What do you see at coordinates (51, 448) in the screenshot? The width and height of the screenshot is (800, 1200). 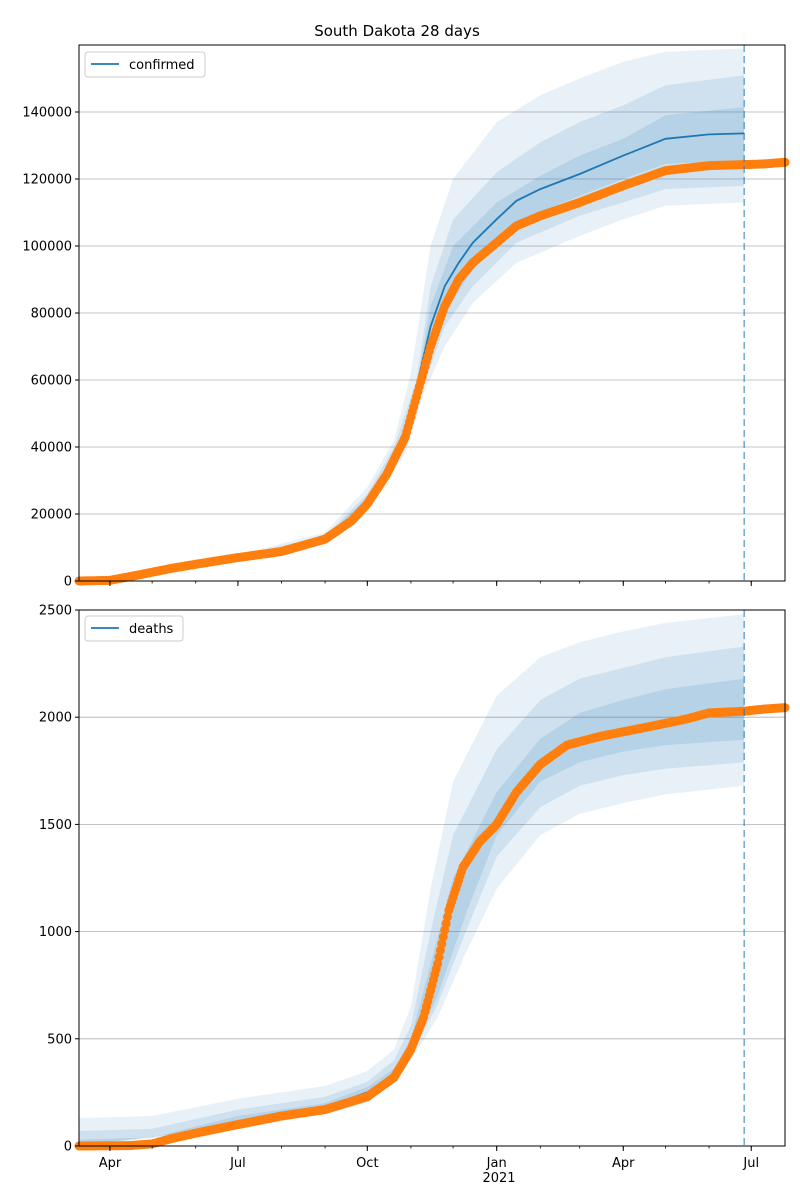 I see `confirmed-y-tick-label: 40000` at bounding box center [51, 448].